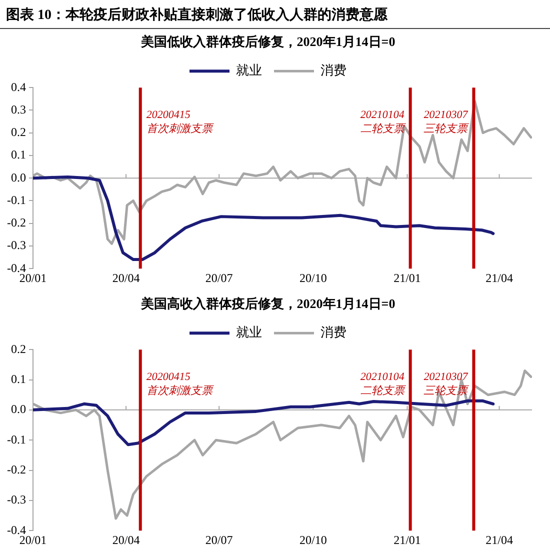 Image resolution: width=550 pixels, height=559 pixels. What do you see at coordinates (268, 42) in the screenshot?
I see `chart-title: 美国低收入群体疫后修复，2020年1月14日=0` at bounding box center [268, 42].